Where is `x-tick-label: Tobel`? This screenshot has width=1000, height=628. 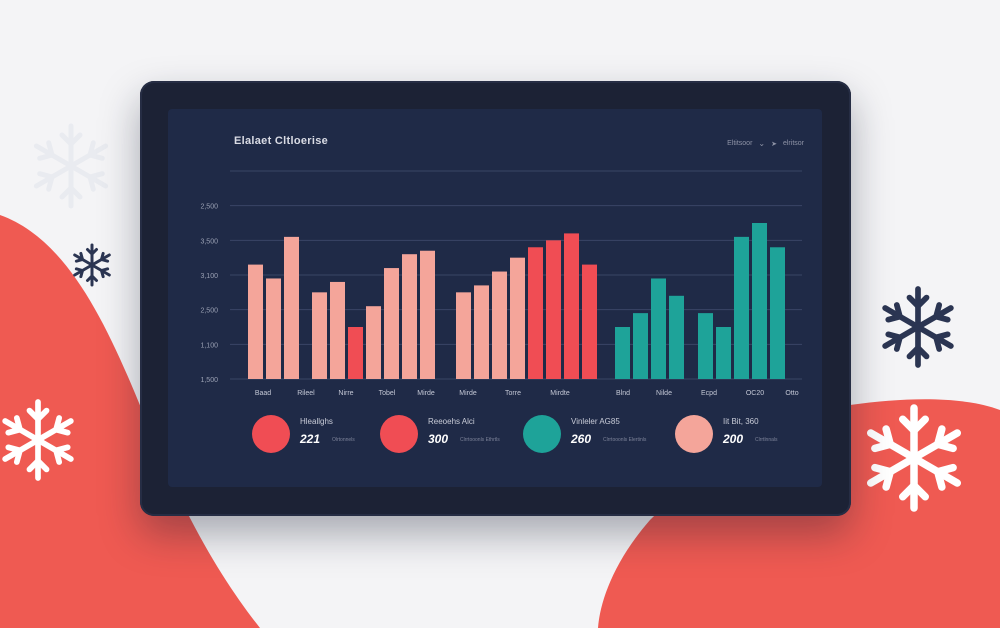
x-tick-label: Tobel is located at coordinates (387, 393).